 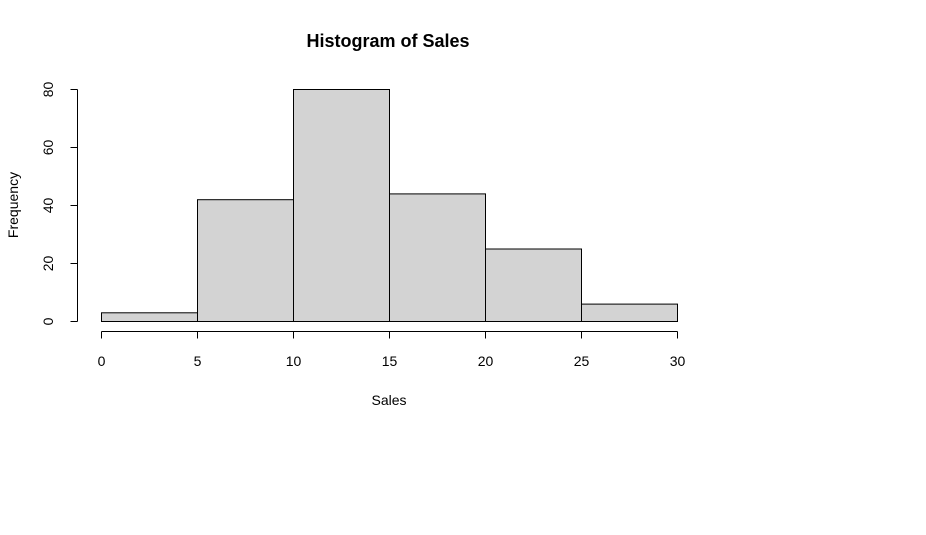 I want to click on x-tick-label: 20, so click(x=486, y=361).